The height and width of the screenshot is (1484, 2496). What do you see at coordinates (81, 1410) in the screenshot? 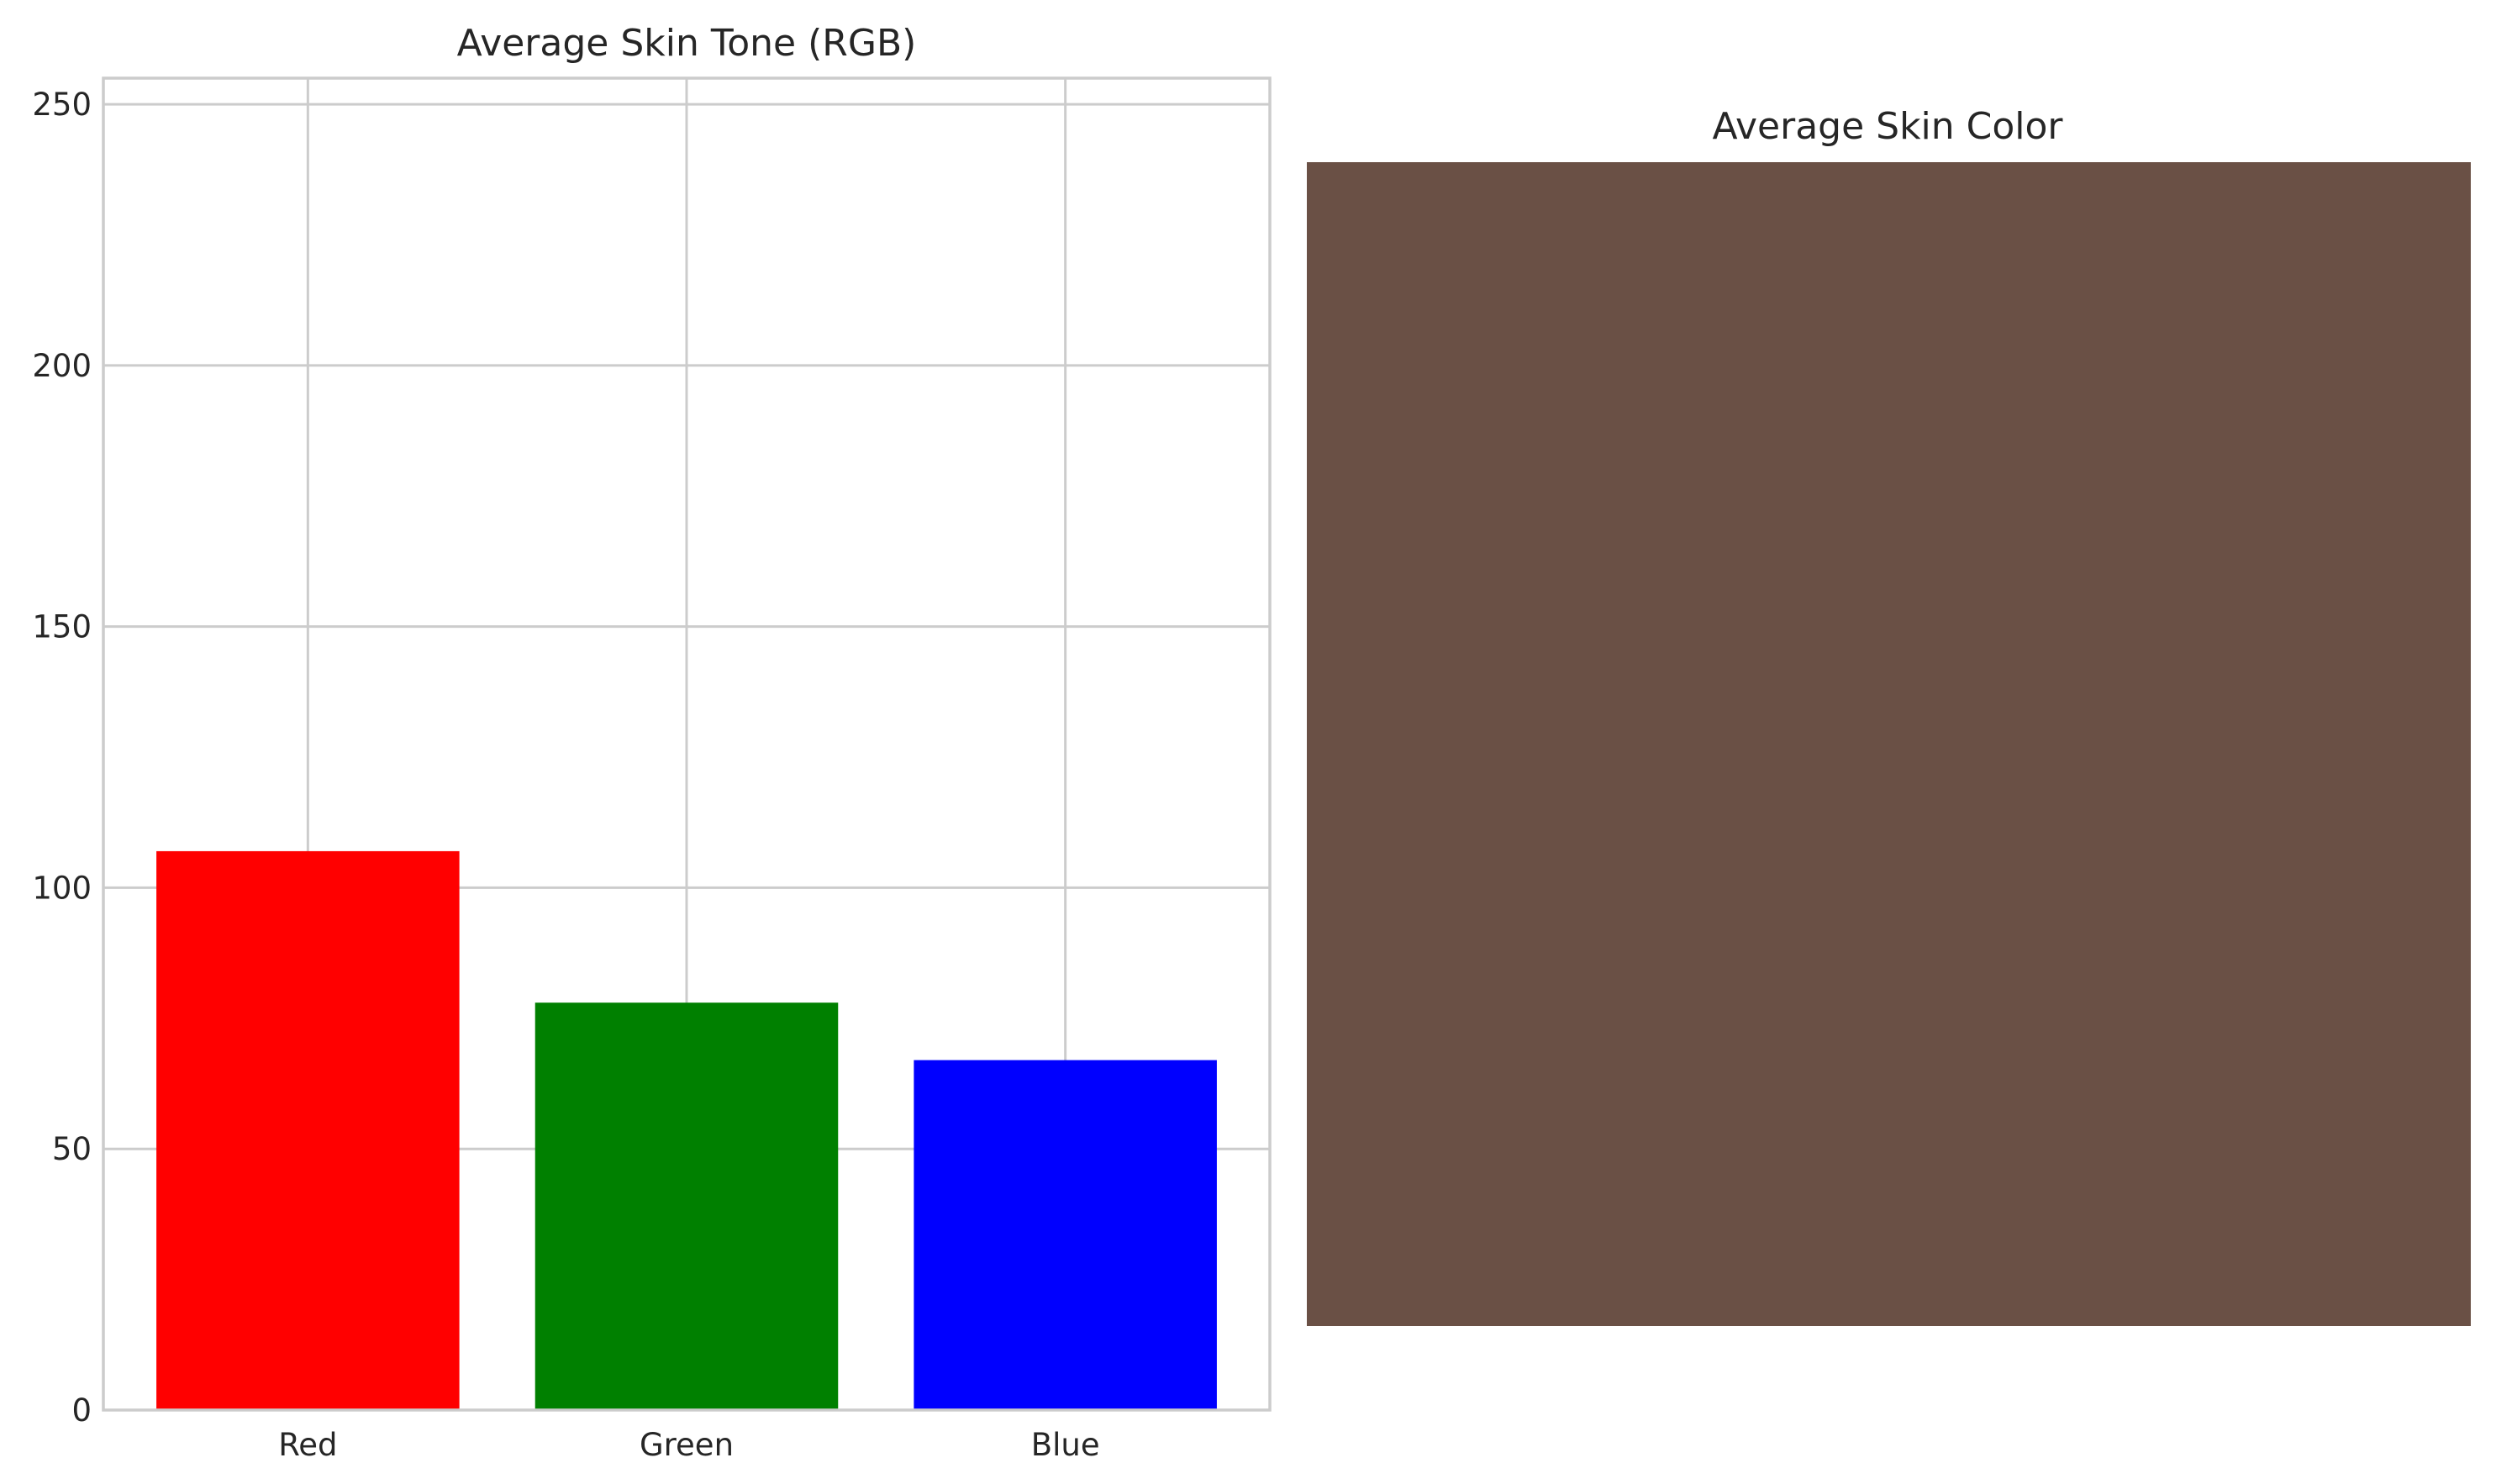
I see `y-tick-label: 0` at bounding box center [81, 1410].